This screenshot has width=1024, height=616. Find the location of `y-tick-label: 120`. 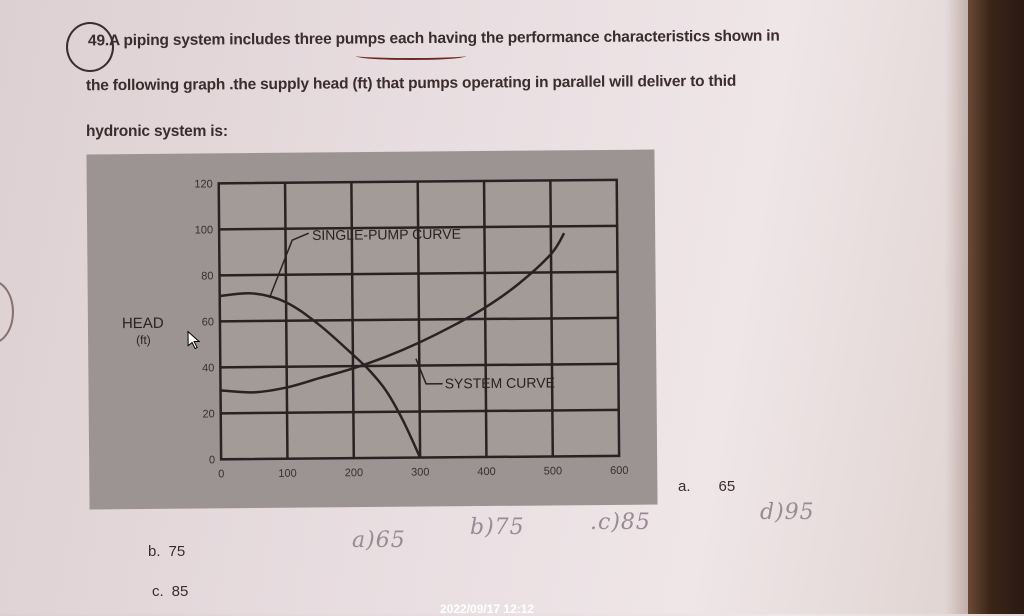

y-tick-label: 120 is located at coordinates (203, 184).